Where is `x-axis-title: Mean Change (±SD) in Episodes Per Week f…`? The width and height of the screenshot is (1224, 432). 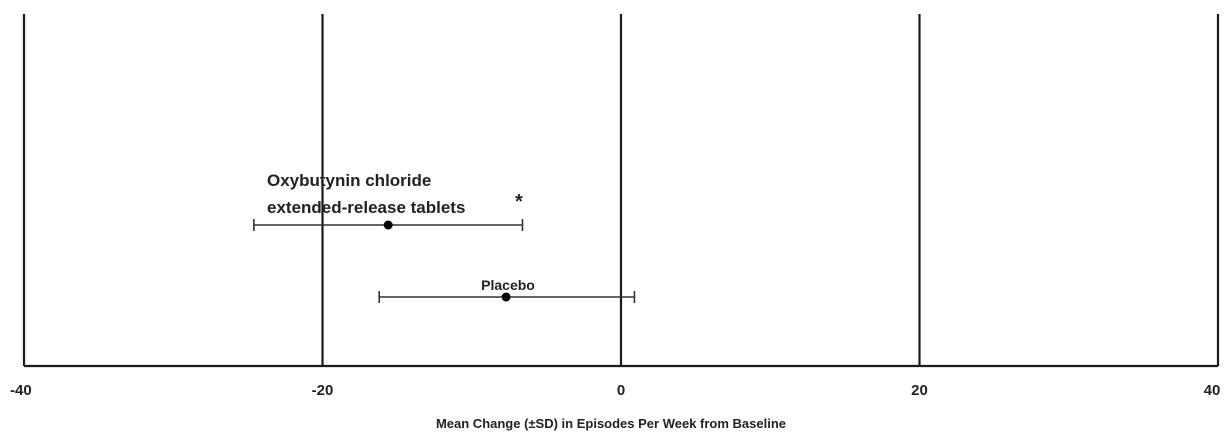
x-axis-title: Mean Change (±SD) in Episodes Per Week f… is located at coordinates (611, 423).